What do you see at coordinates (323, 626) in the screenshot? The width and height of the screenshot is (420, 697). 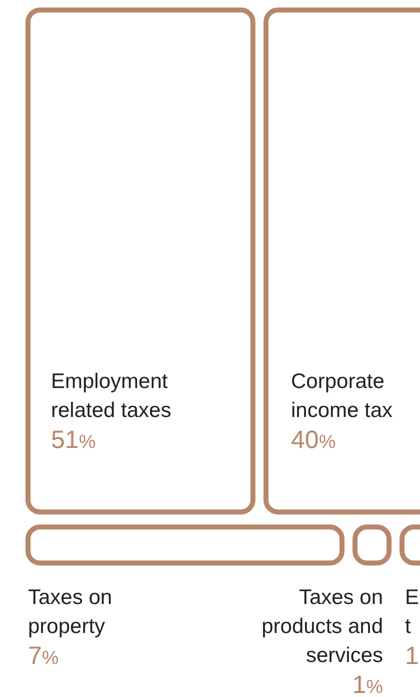 I see `category-label: Taxes on products and services` at bounding box center [323, 626].